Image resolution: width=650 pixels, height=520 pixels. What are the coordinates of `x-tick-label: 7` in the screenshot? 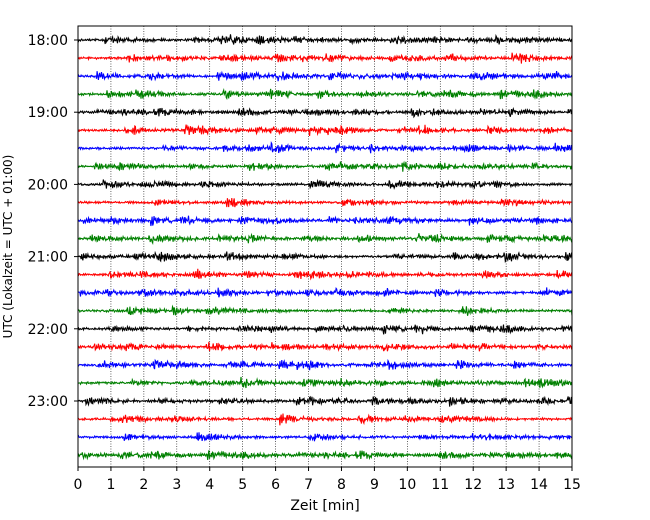 It's located at (308, 485).